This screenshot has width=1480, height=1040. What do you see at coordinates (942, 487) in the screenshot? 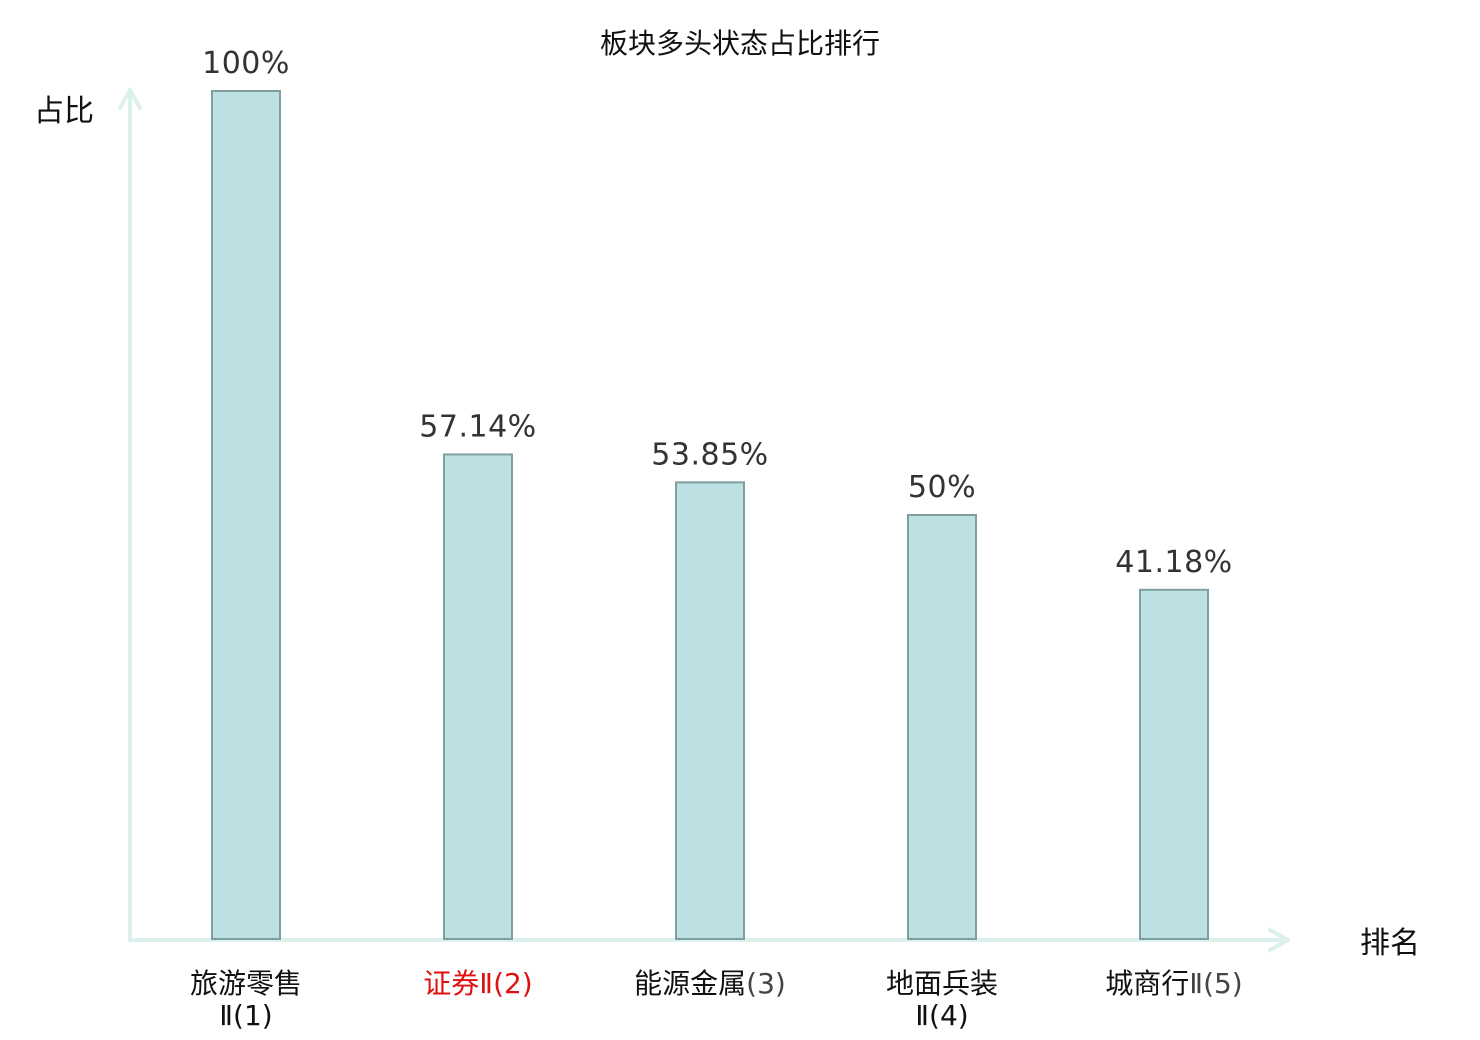
I see `value-label-4: 50%` at bounding box center [942, 487].